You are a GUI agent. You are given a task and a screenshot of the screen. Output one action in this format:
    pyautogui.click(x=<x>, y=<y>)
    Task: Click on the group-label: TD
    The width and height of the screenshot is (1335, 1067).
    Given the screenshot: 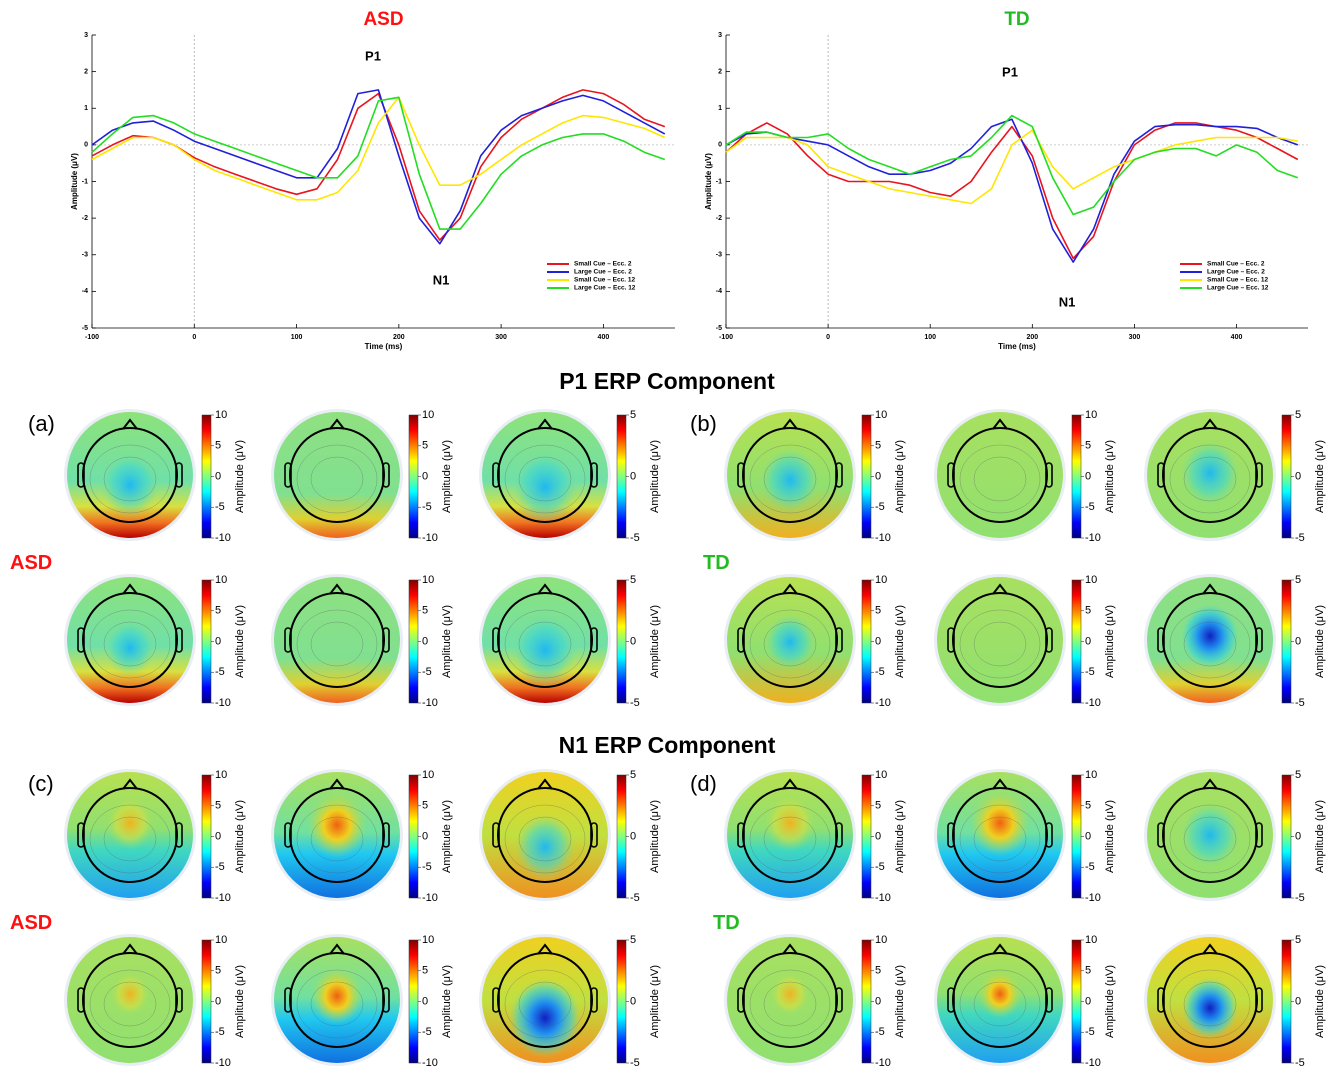 What is the action you would take?
    pyautogui.click(x=726, y=923)
    